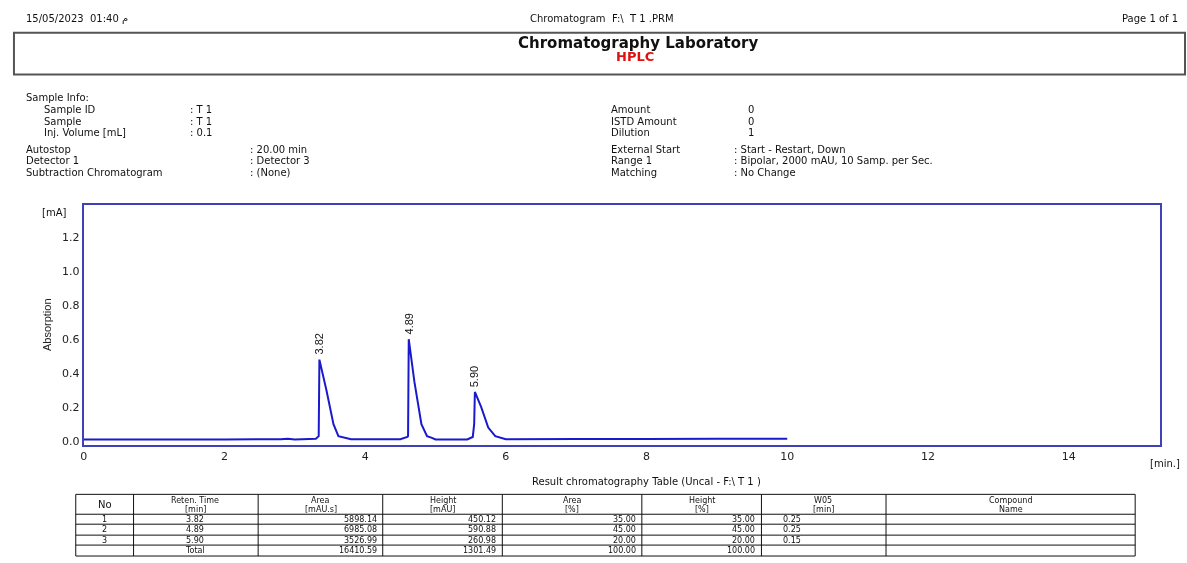 This screenshot has height=563, width=1187. Describe the element at coordinates (195, 500) in the screenshot. I see `text: Reten. Time` at that location.